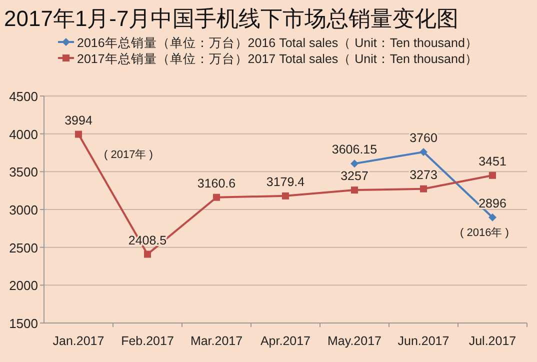 This screenshot has height=362, width=537. What do you see at coordinates (216, 341) in the screenshot?
I see `x-tick-label: Mar.2017` at bounding box center [216, 341].